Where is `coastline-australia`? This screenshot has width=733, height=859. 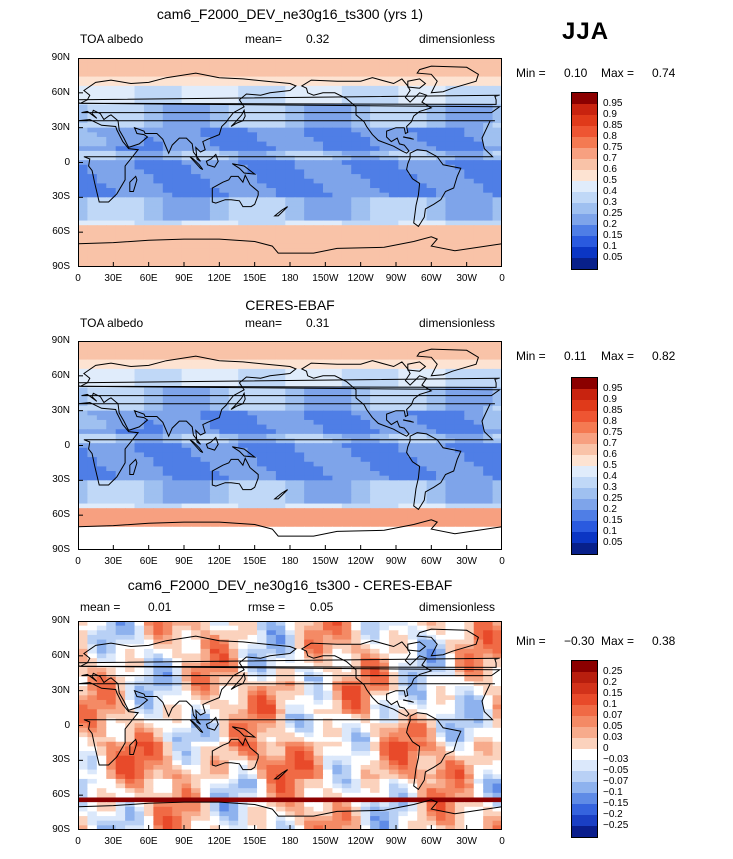 coastline-australia is located at coordinates (235, 474).